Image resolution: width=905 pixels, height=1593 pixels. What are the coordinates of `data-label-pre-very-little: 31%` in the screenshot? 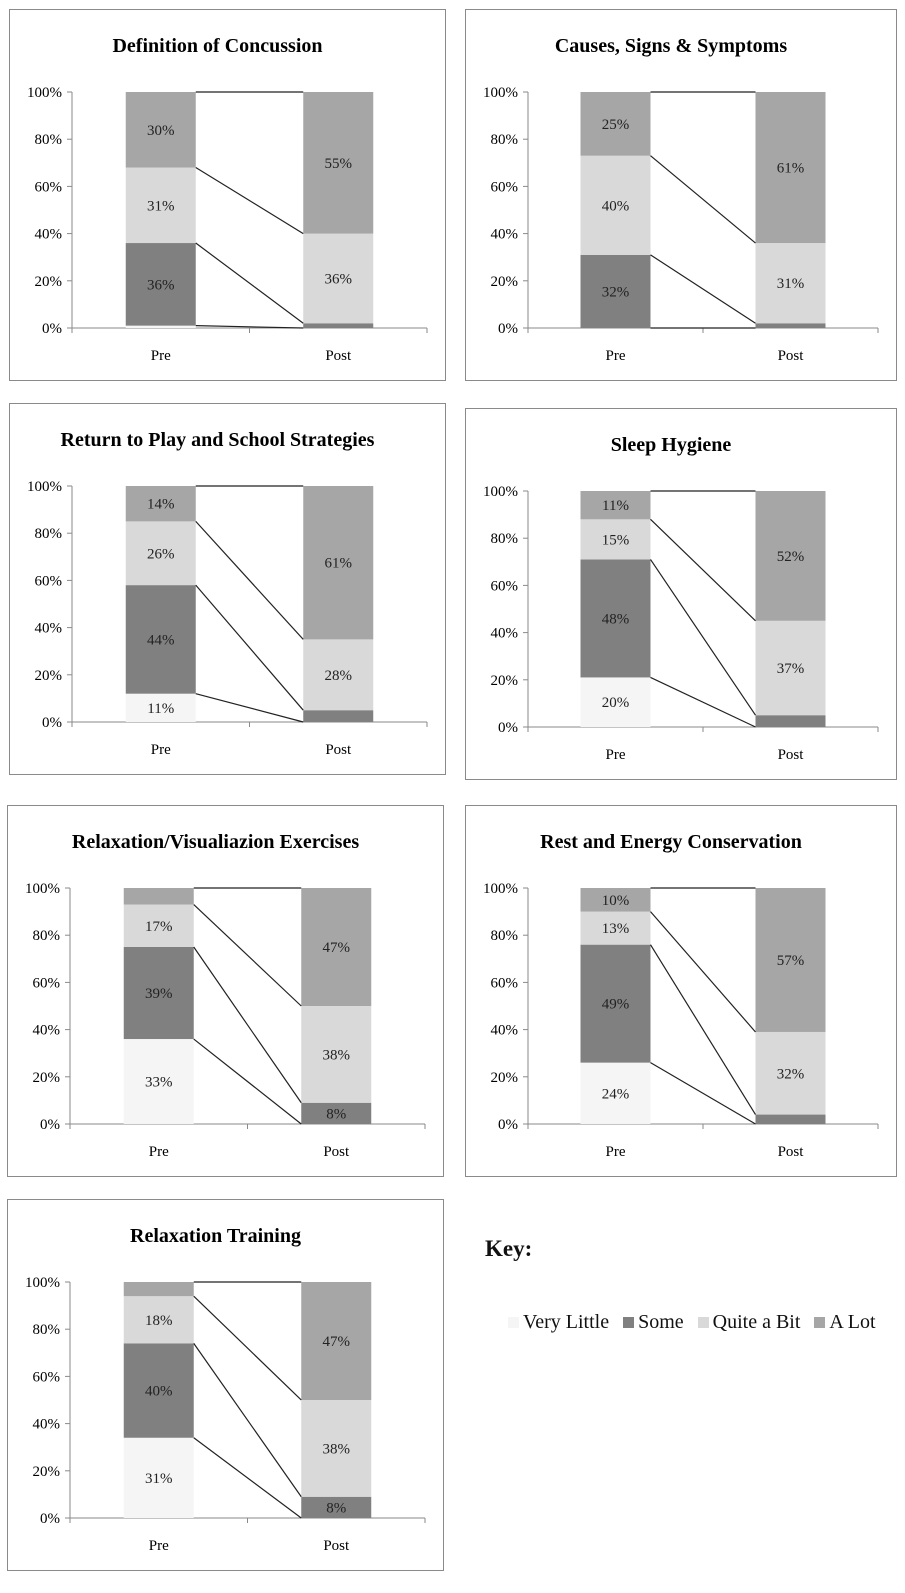 It's located at (159, 1479).